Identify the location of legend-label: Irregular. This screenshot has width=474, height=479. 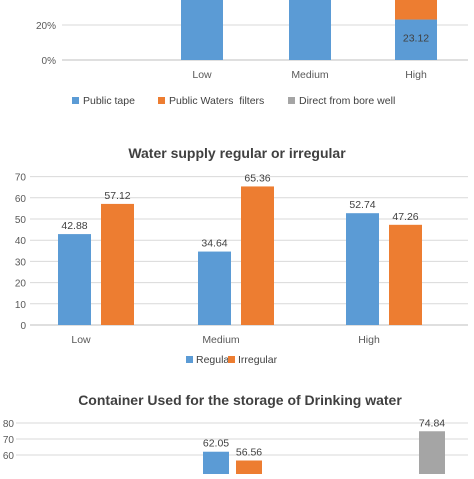
(258, 360).